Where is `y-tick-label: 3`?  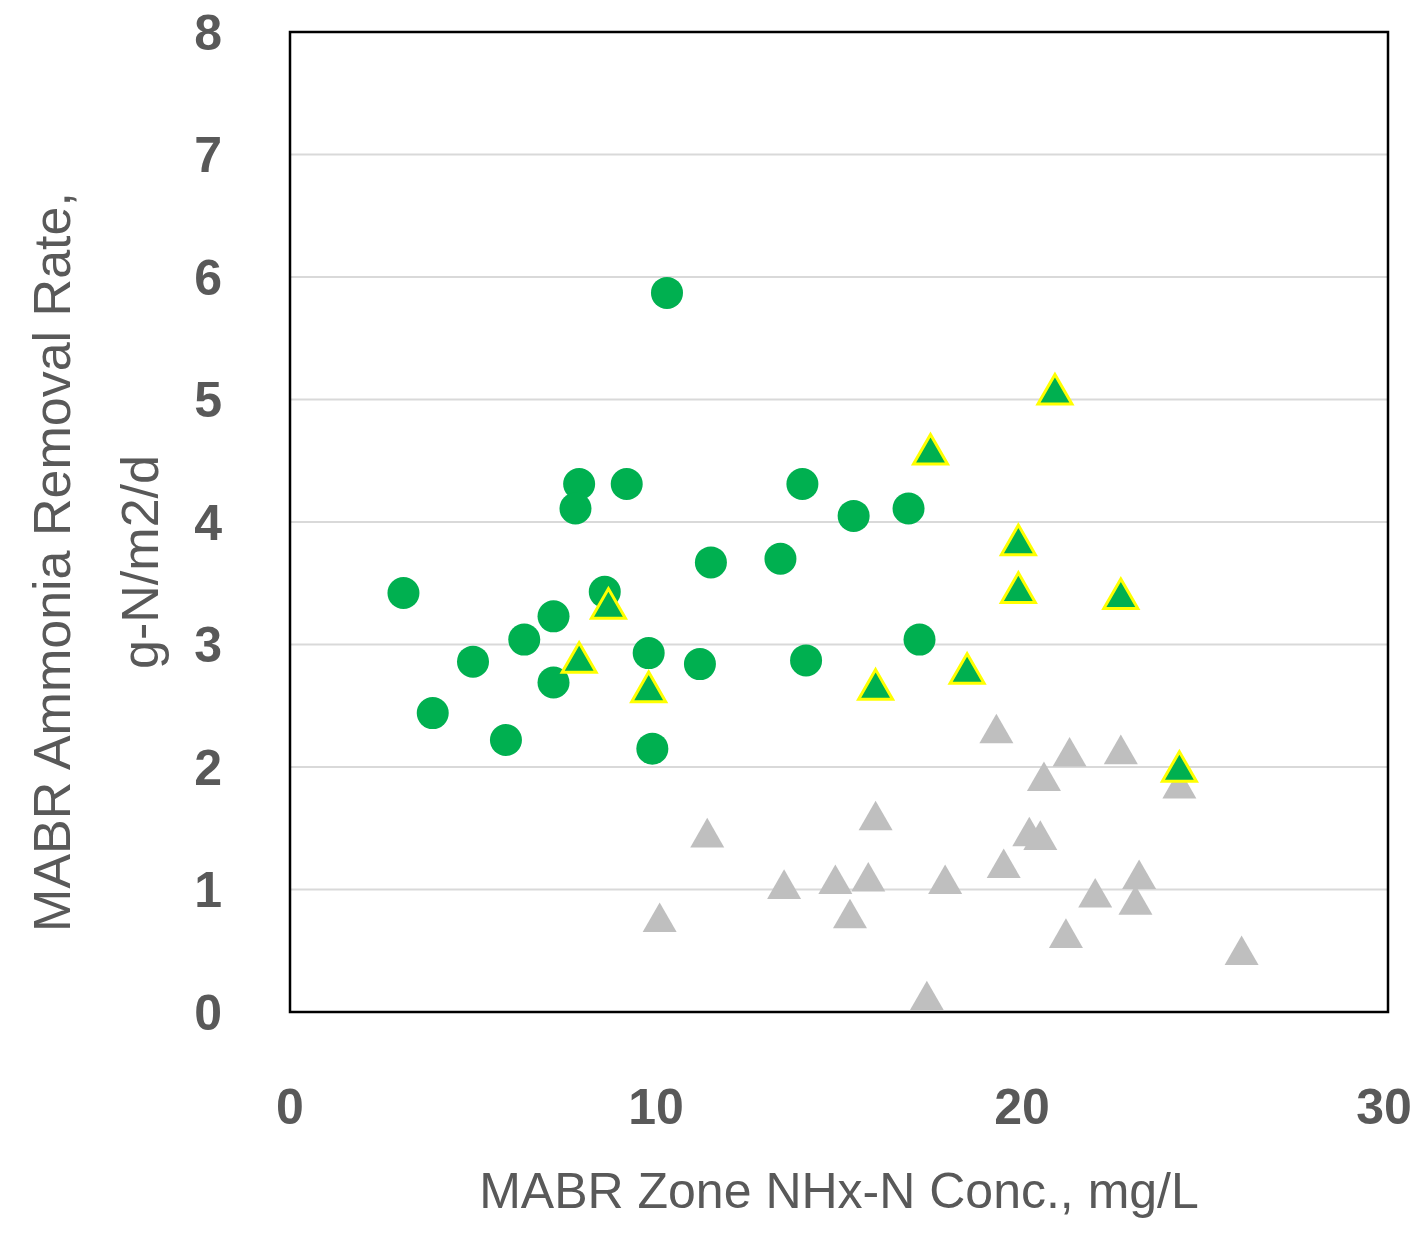 y-tick-label: 3 is located at coordinates (208, 645).